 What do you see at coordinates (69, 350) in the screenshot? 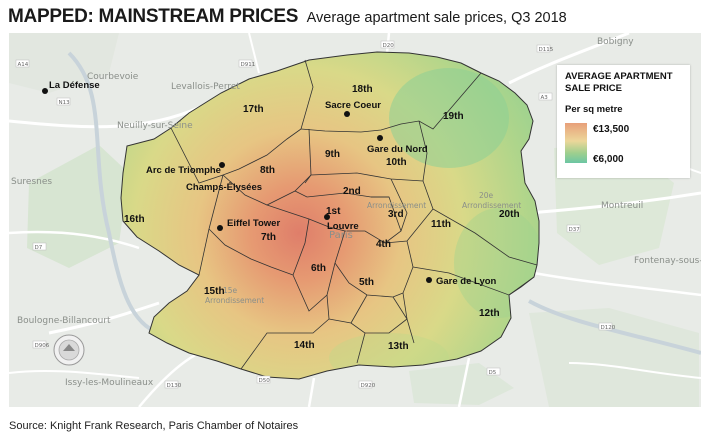
I see `seal-icon` at bounding box center [69, 350].